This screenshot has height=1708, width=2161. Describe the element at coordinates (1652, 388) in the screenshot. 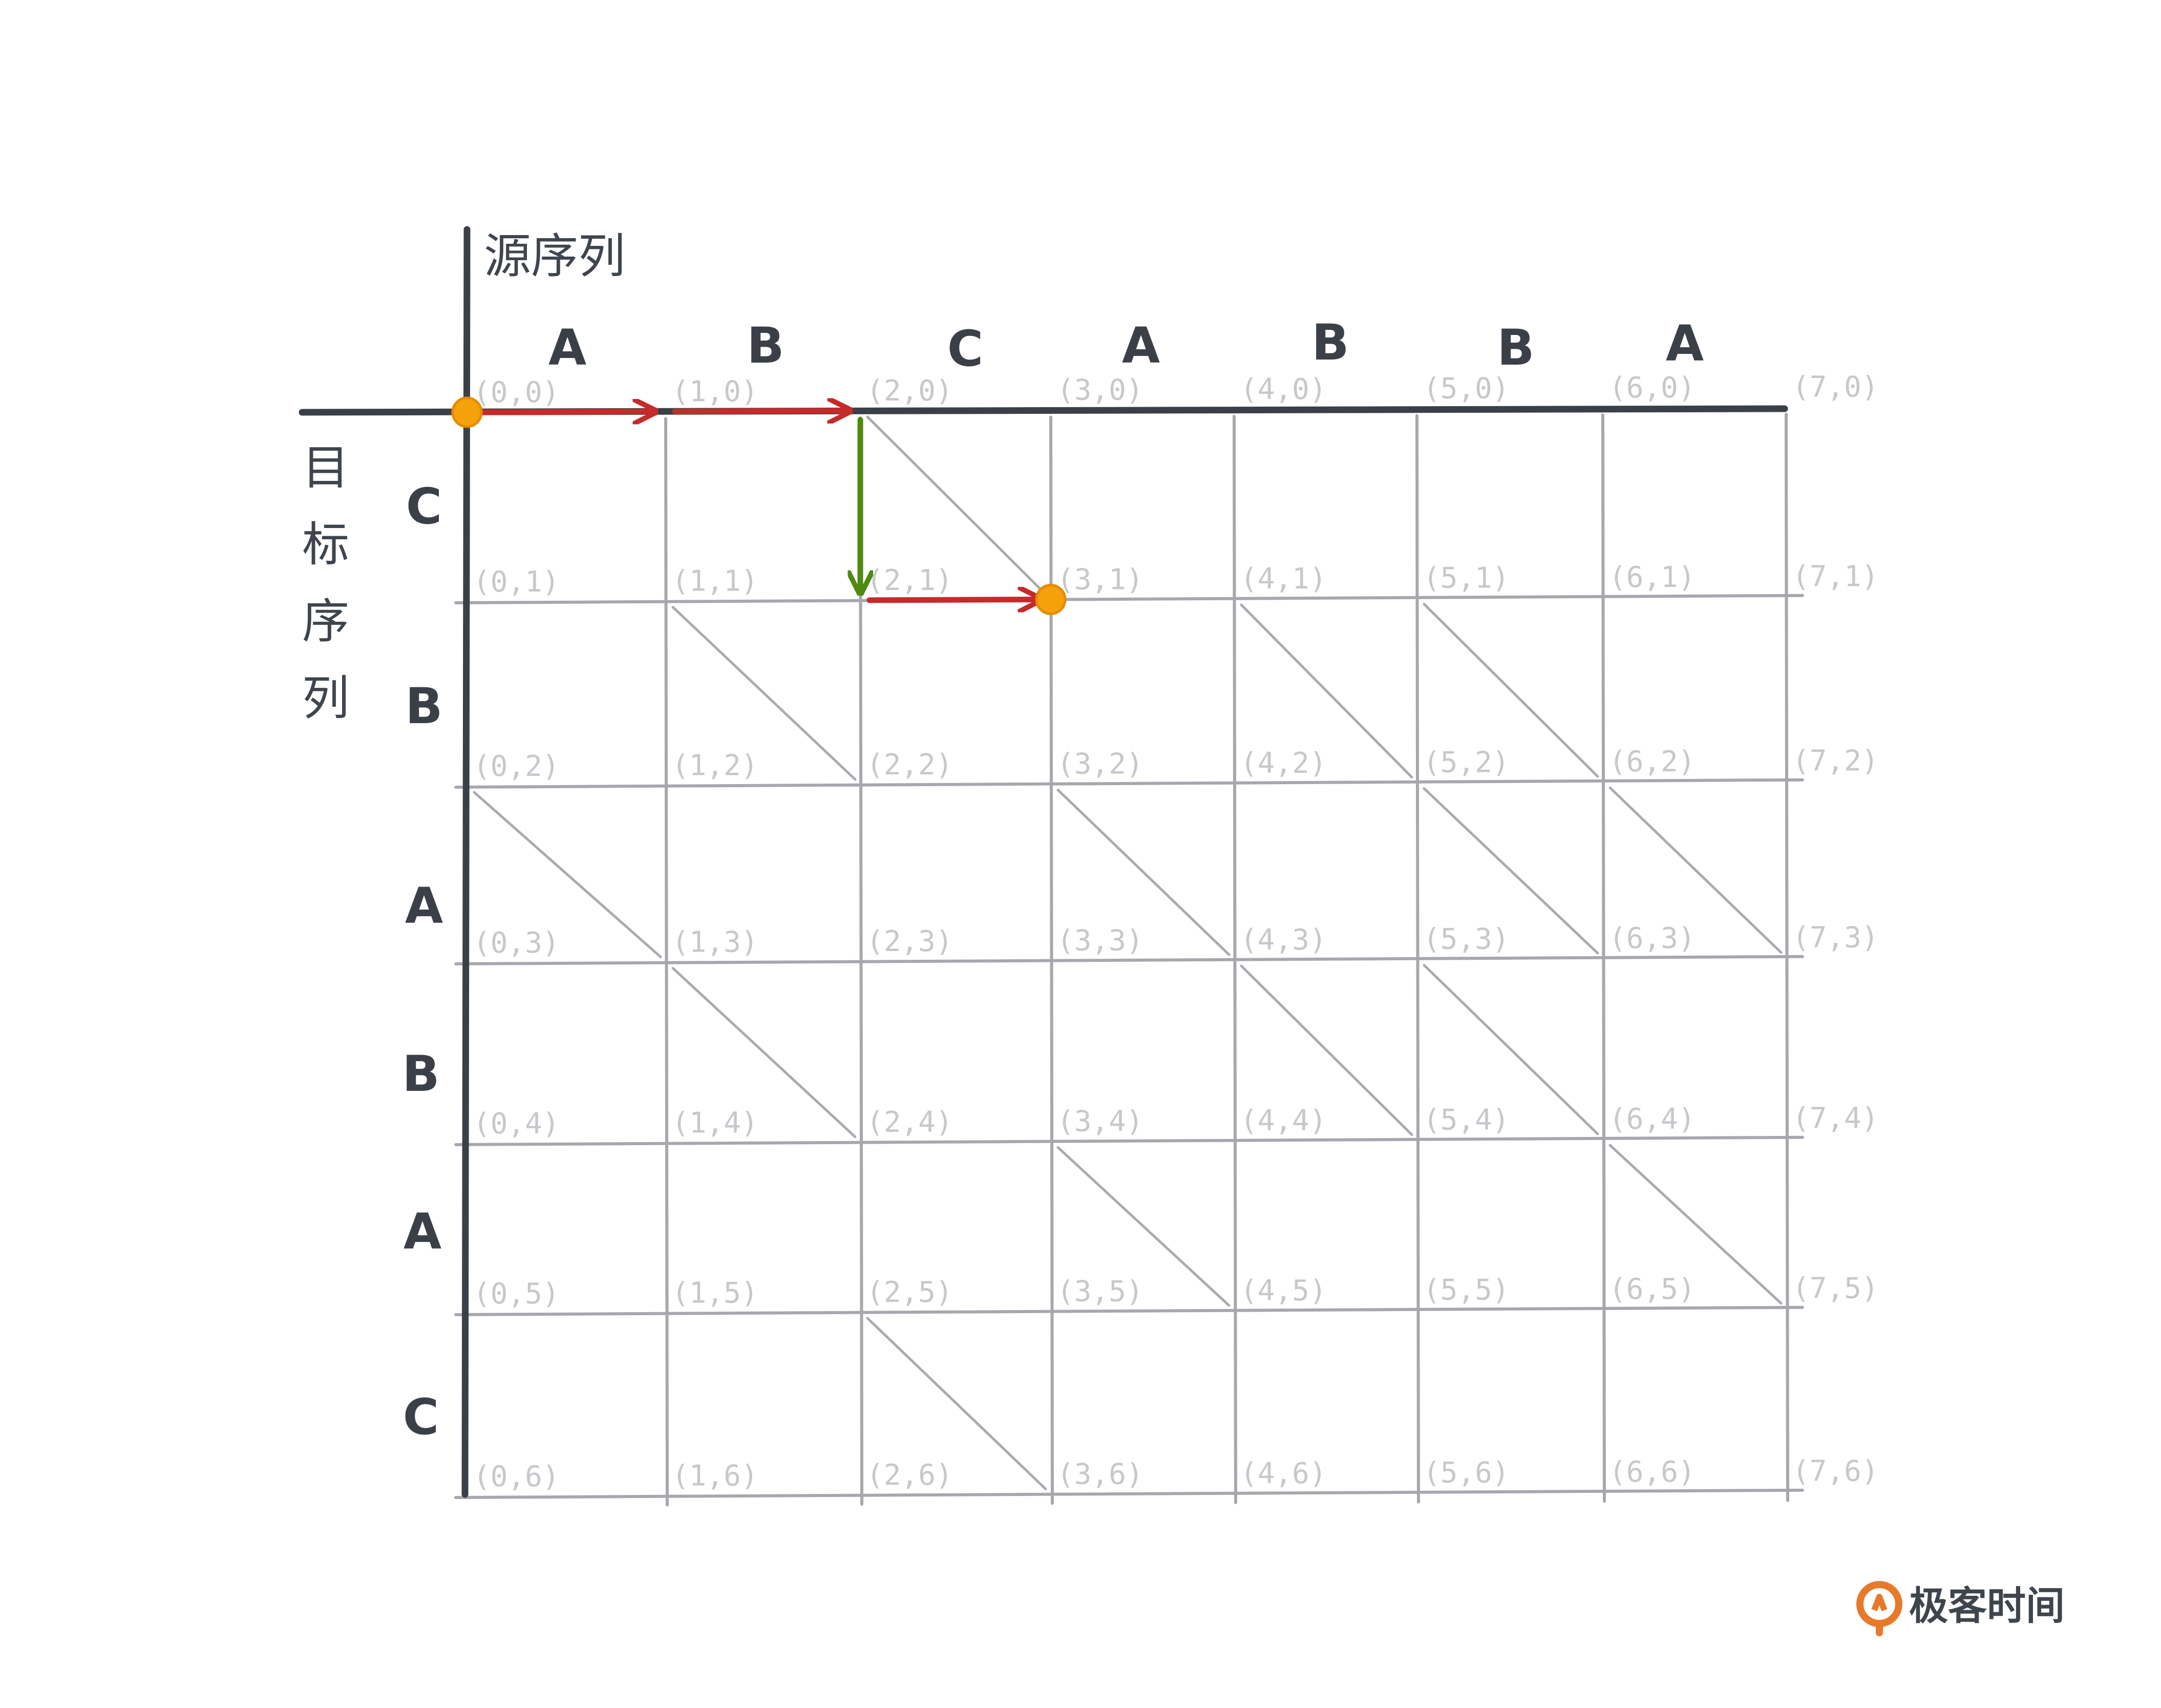

I see `coordinate-label: (6,0)` at that location.